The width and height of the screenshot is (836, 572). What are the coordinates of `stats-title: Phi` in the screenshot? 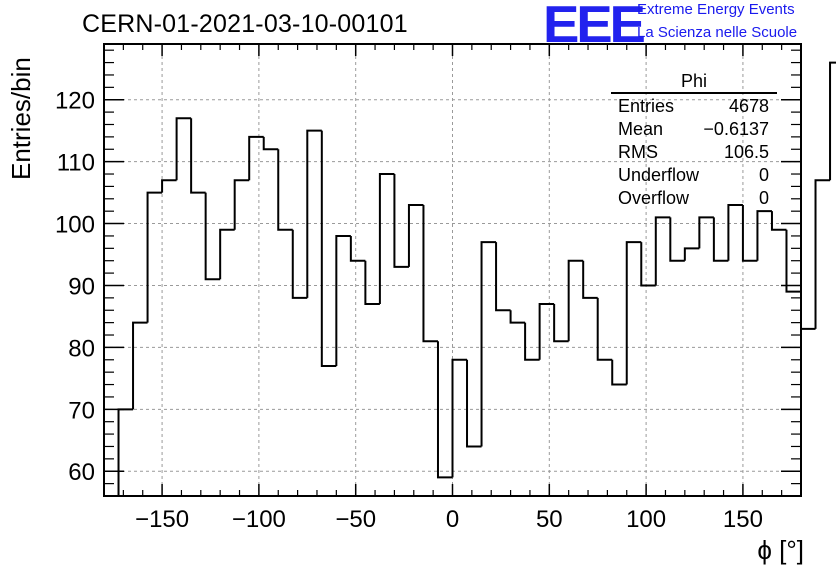 It's located at (694, 82).